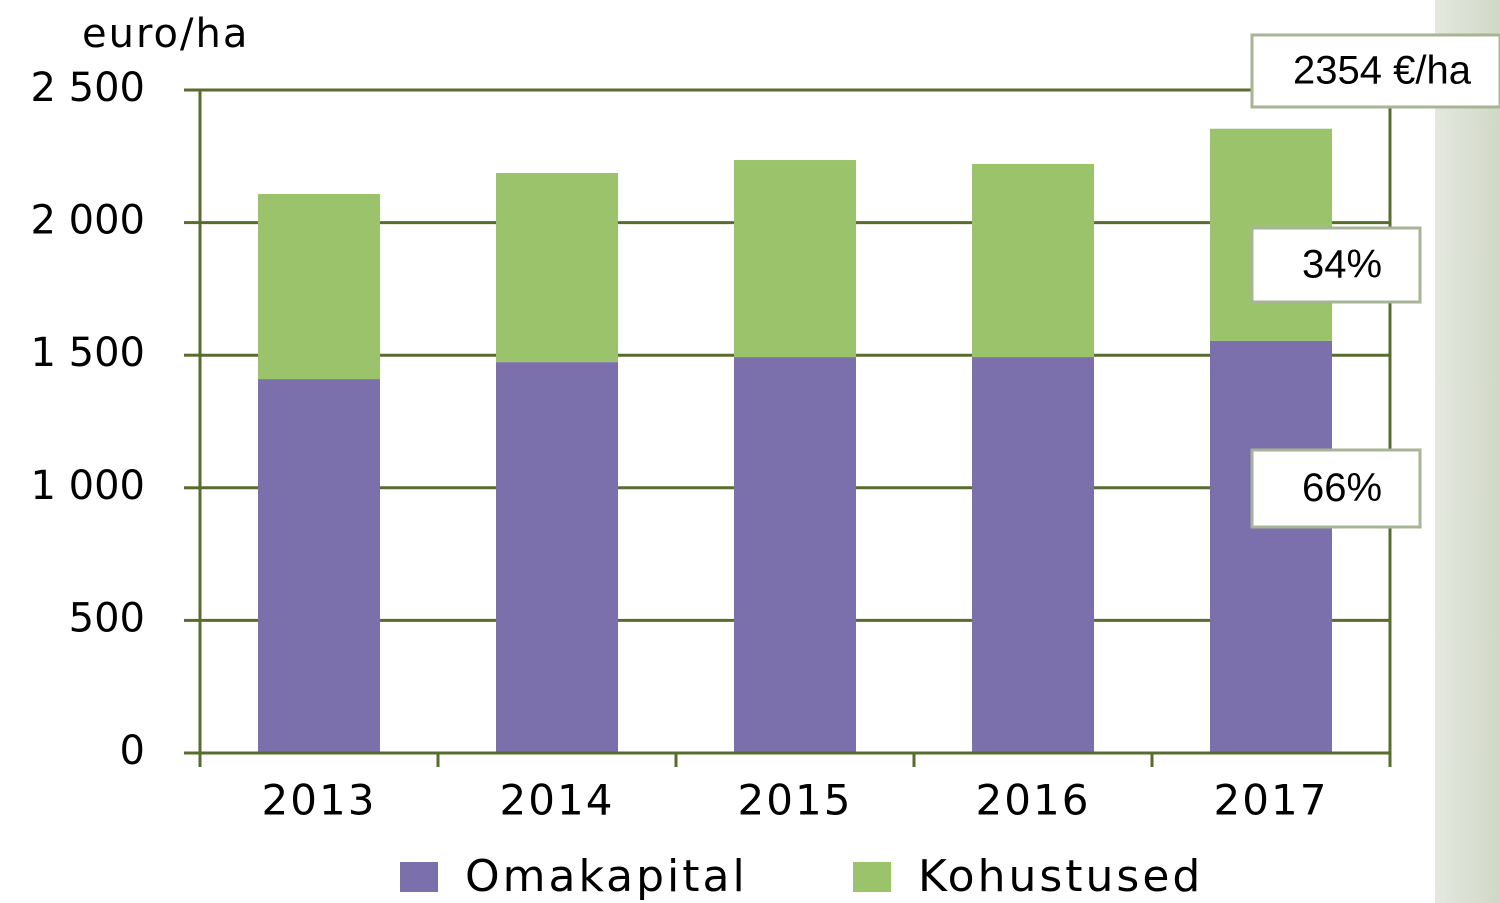 The image size is (1500, 903). Describe the element at coordinates (87, 88) in the screenshot. I see `y-tick-label: 2 500` at that location.